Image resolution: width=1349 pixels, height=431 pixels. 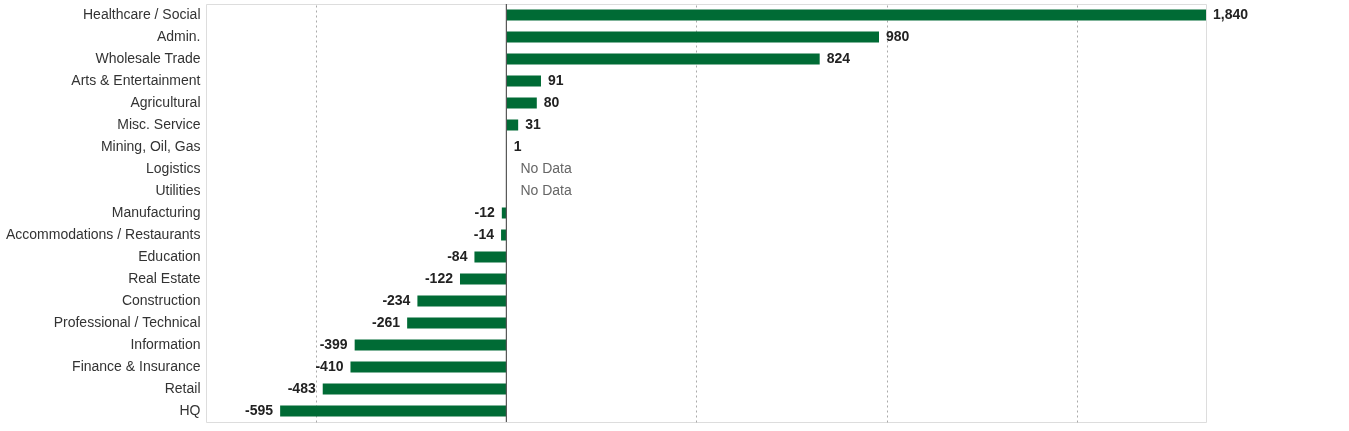 I want to click on y-tick-label: Construction, so click(x=161, y=300).